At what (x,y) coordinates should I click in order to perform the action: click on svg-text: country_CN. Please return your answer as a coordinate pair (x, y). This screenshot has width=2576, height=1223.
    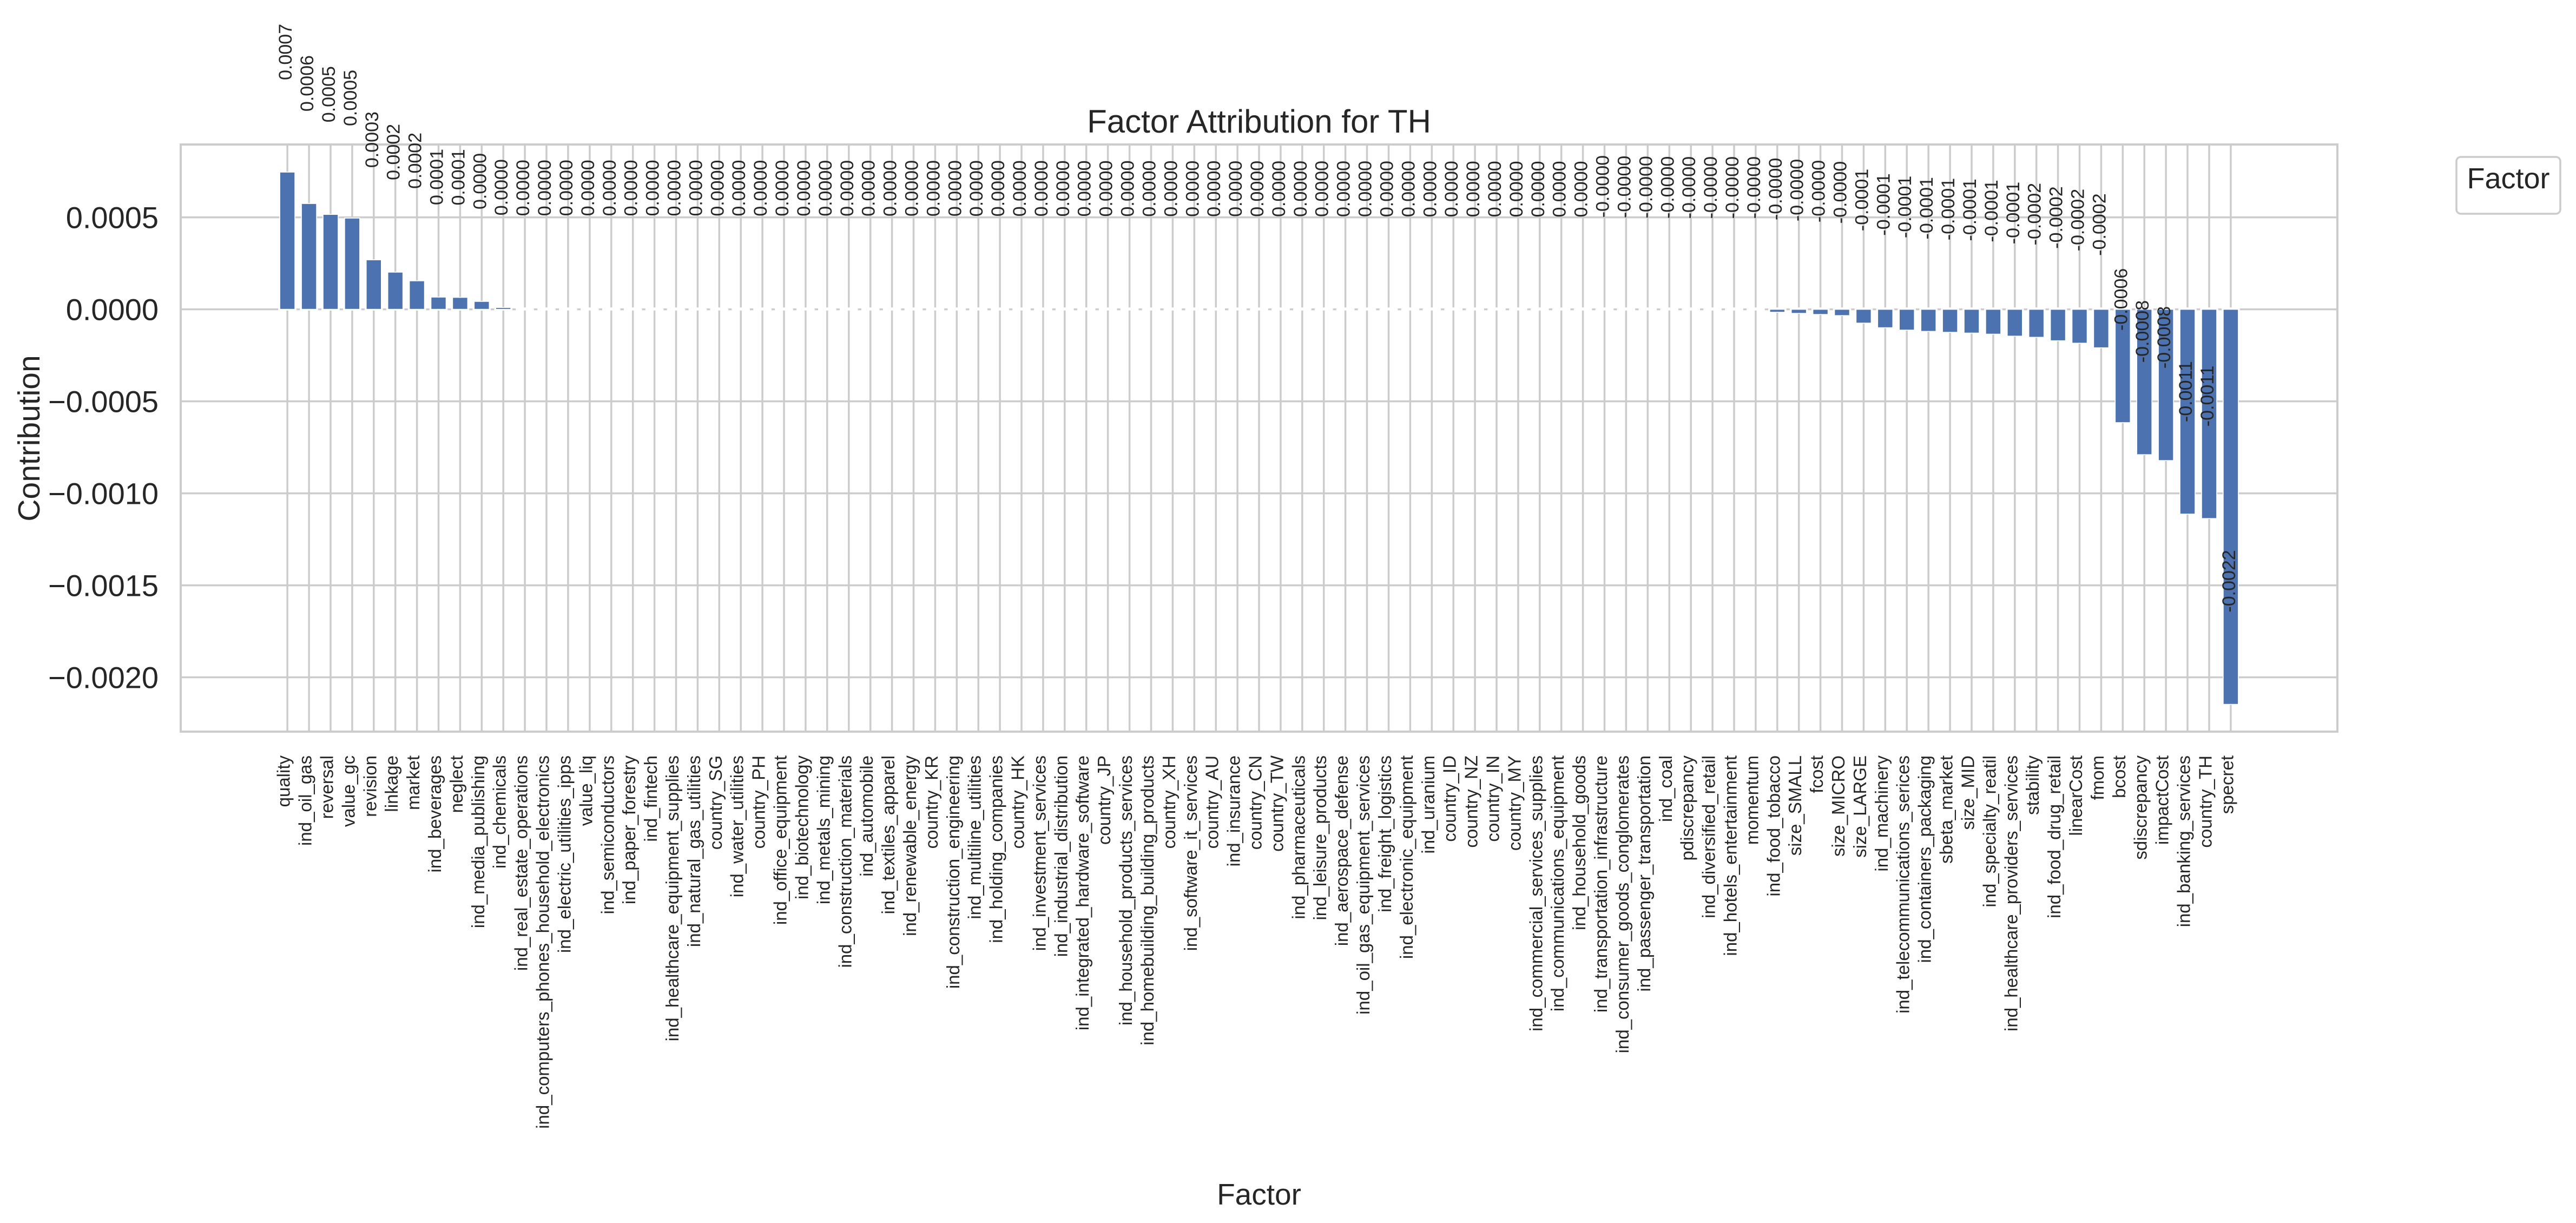
    Looking at the image, I should click on (1256, 802).